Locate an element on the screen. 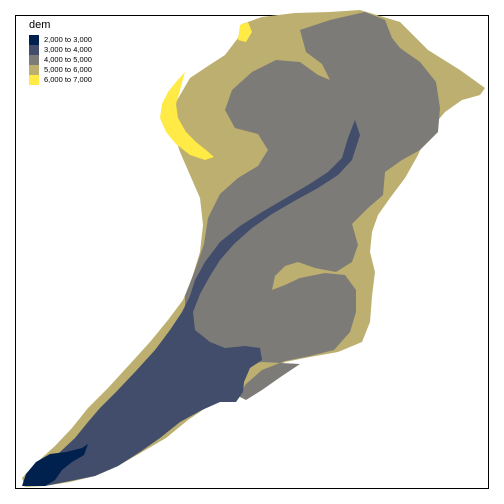 This screenshot has width=504, height=504. legend-title: dem is located at coordinates (40, 25).